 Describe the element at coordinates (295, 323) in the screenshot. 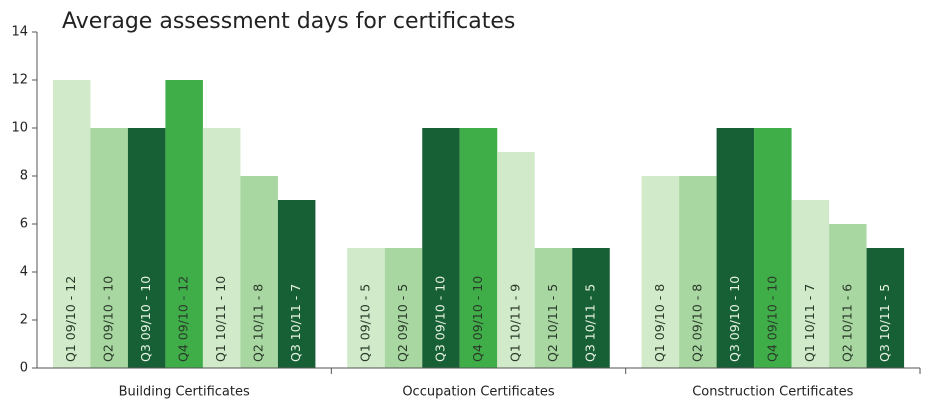

I see `value-label: Q3 10/11 - 7` at that location.